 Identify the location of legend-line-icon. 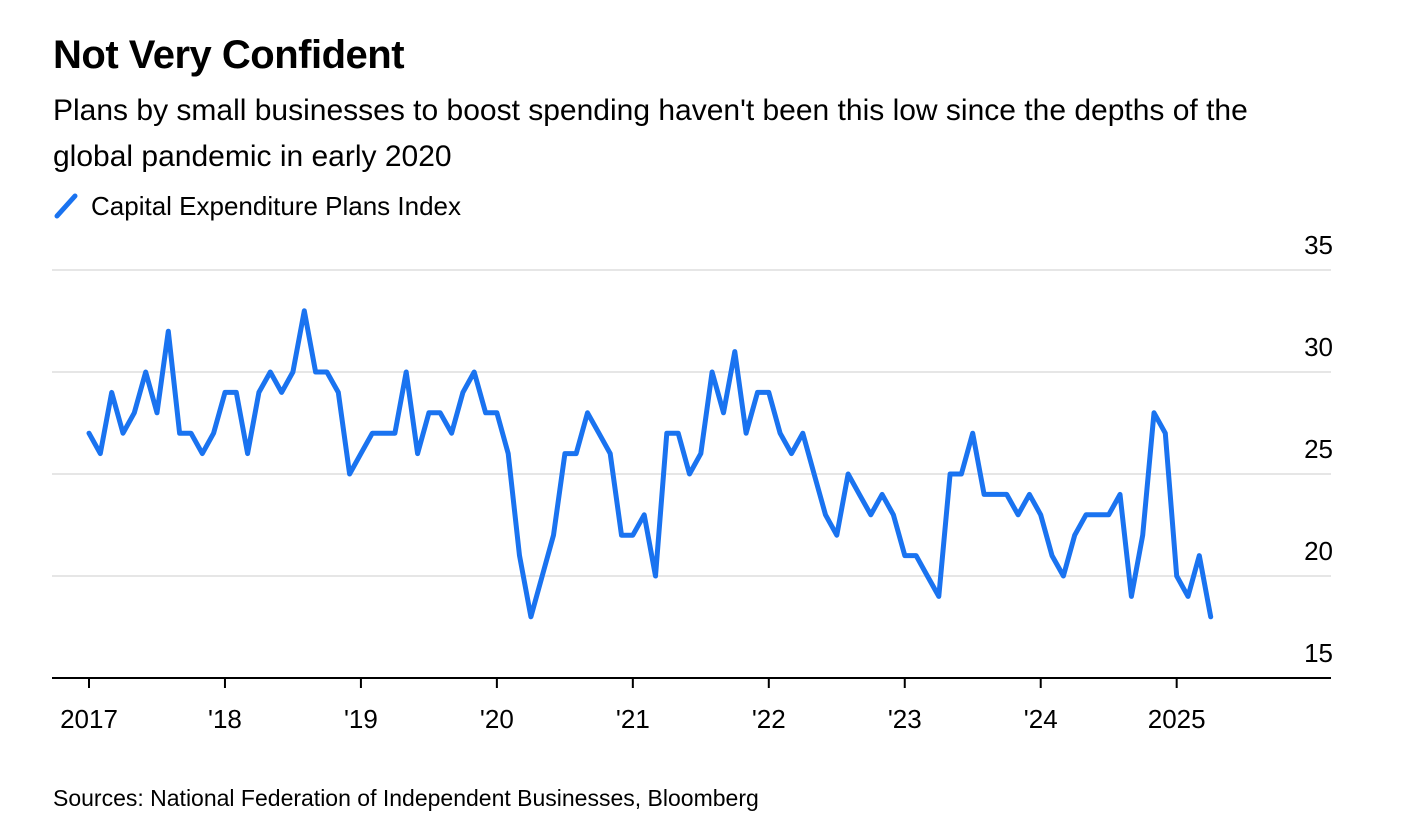
(66, 206).